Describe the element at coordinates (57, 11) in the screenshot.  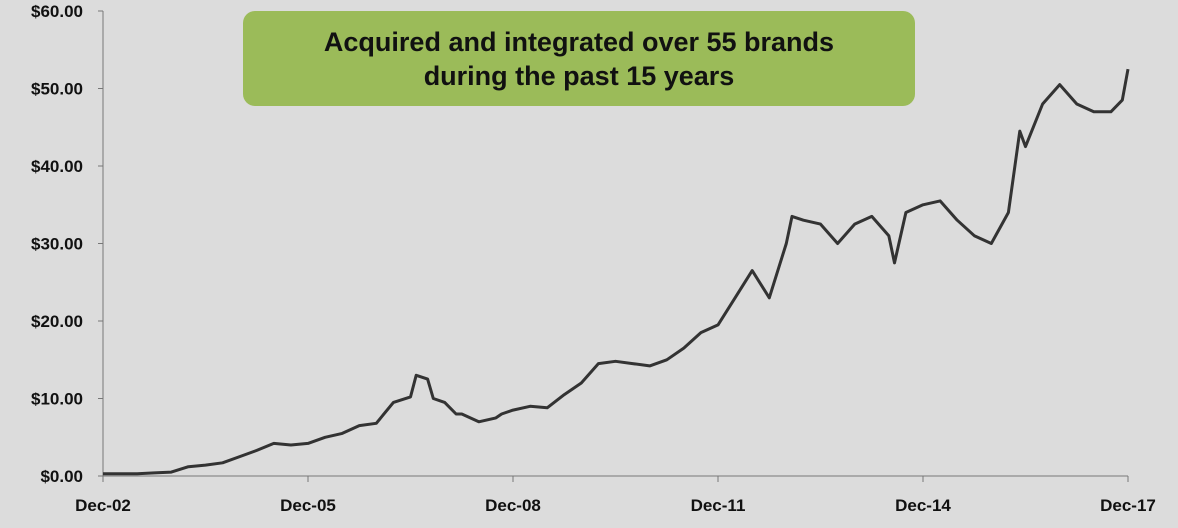
I see `y-tick-label: $60.00` at that location.